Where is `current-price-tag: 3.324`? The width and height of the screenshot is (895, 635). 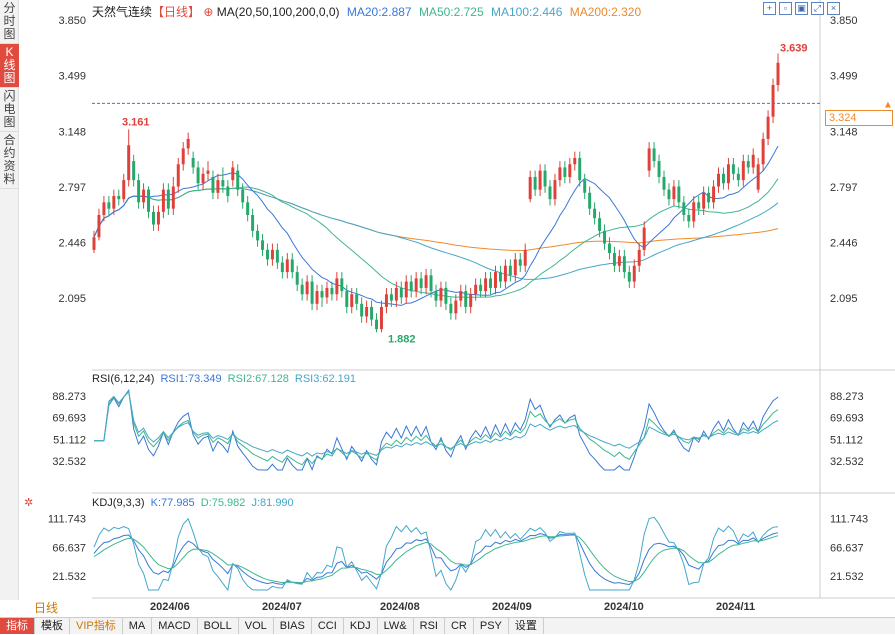 current-price-tag: 3.324 is located at coordinates (859, 118).